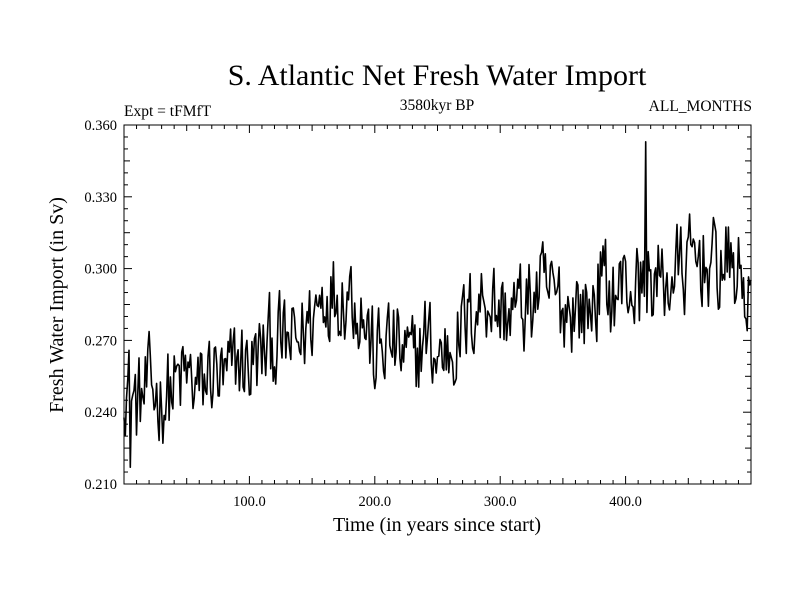  Describe the element at coordinates (500, 502) in the screenshot. I see `x-tick-label: 300.0` at that location.